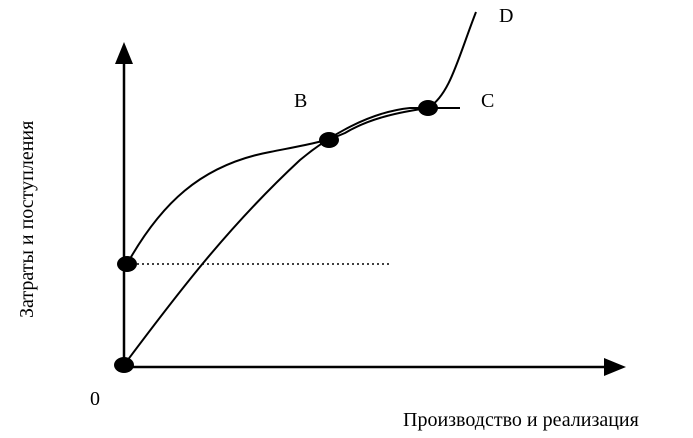 This screenshot has width=693, height=438. What do you see at coordinates (506, 16) in the screenshot?
I see `point-d-label: D` at bounding box center [506, 16].